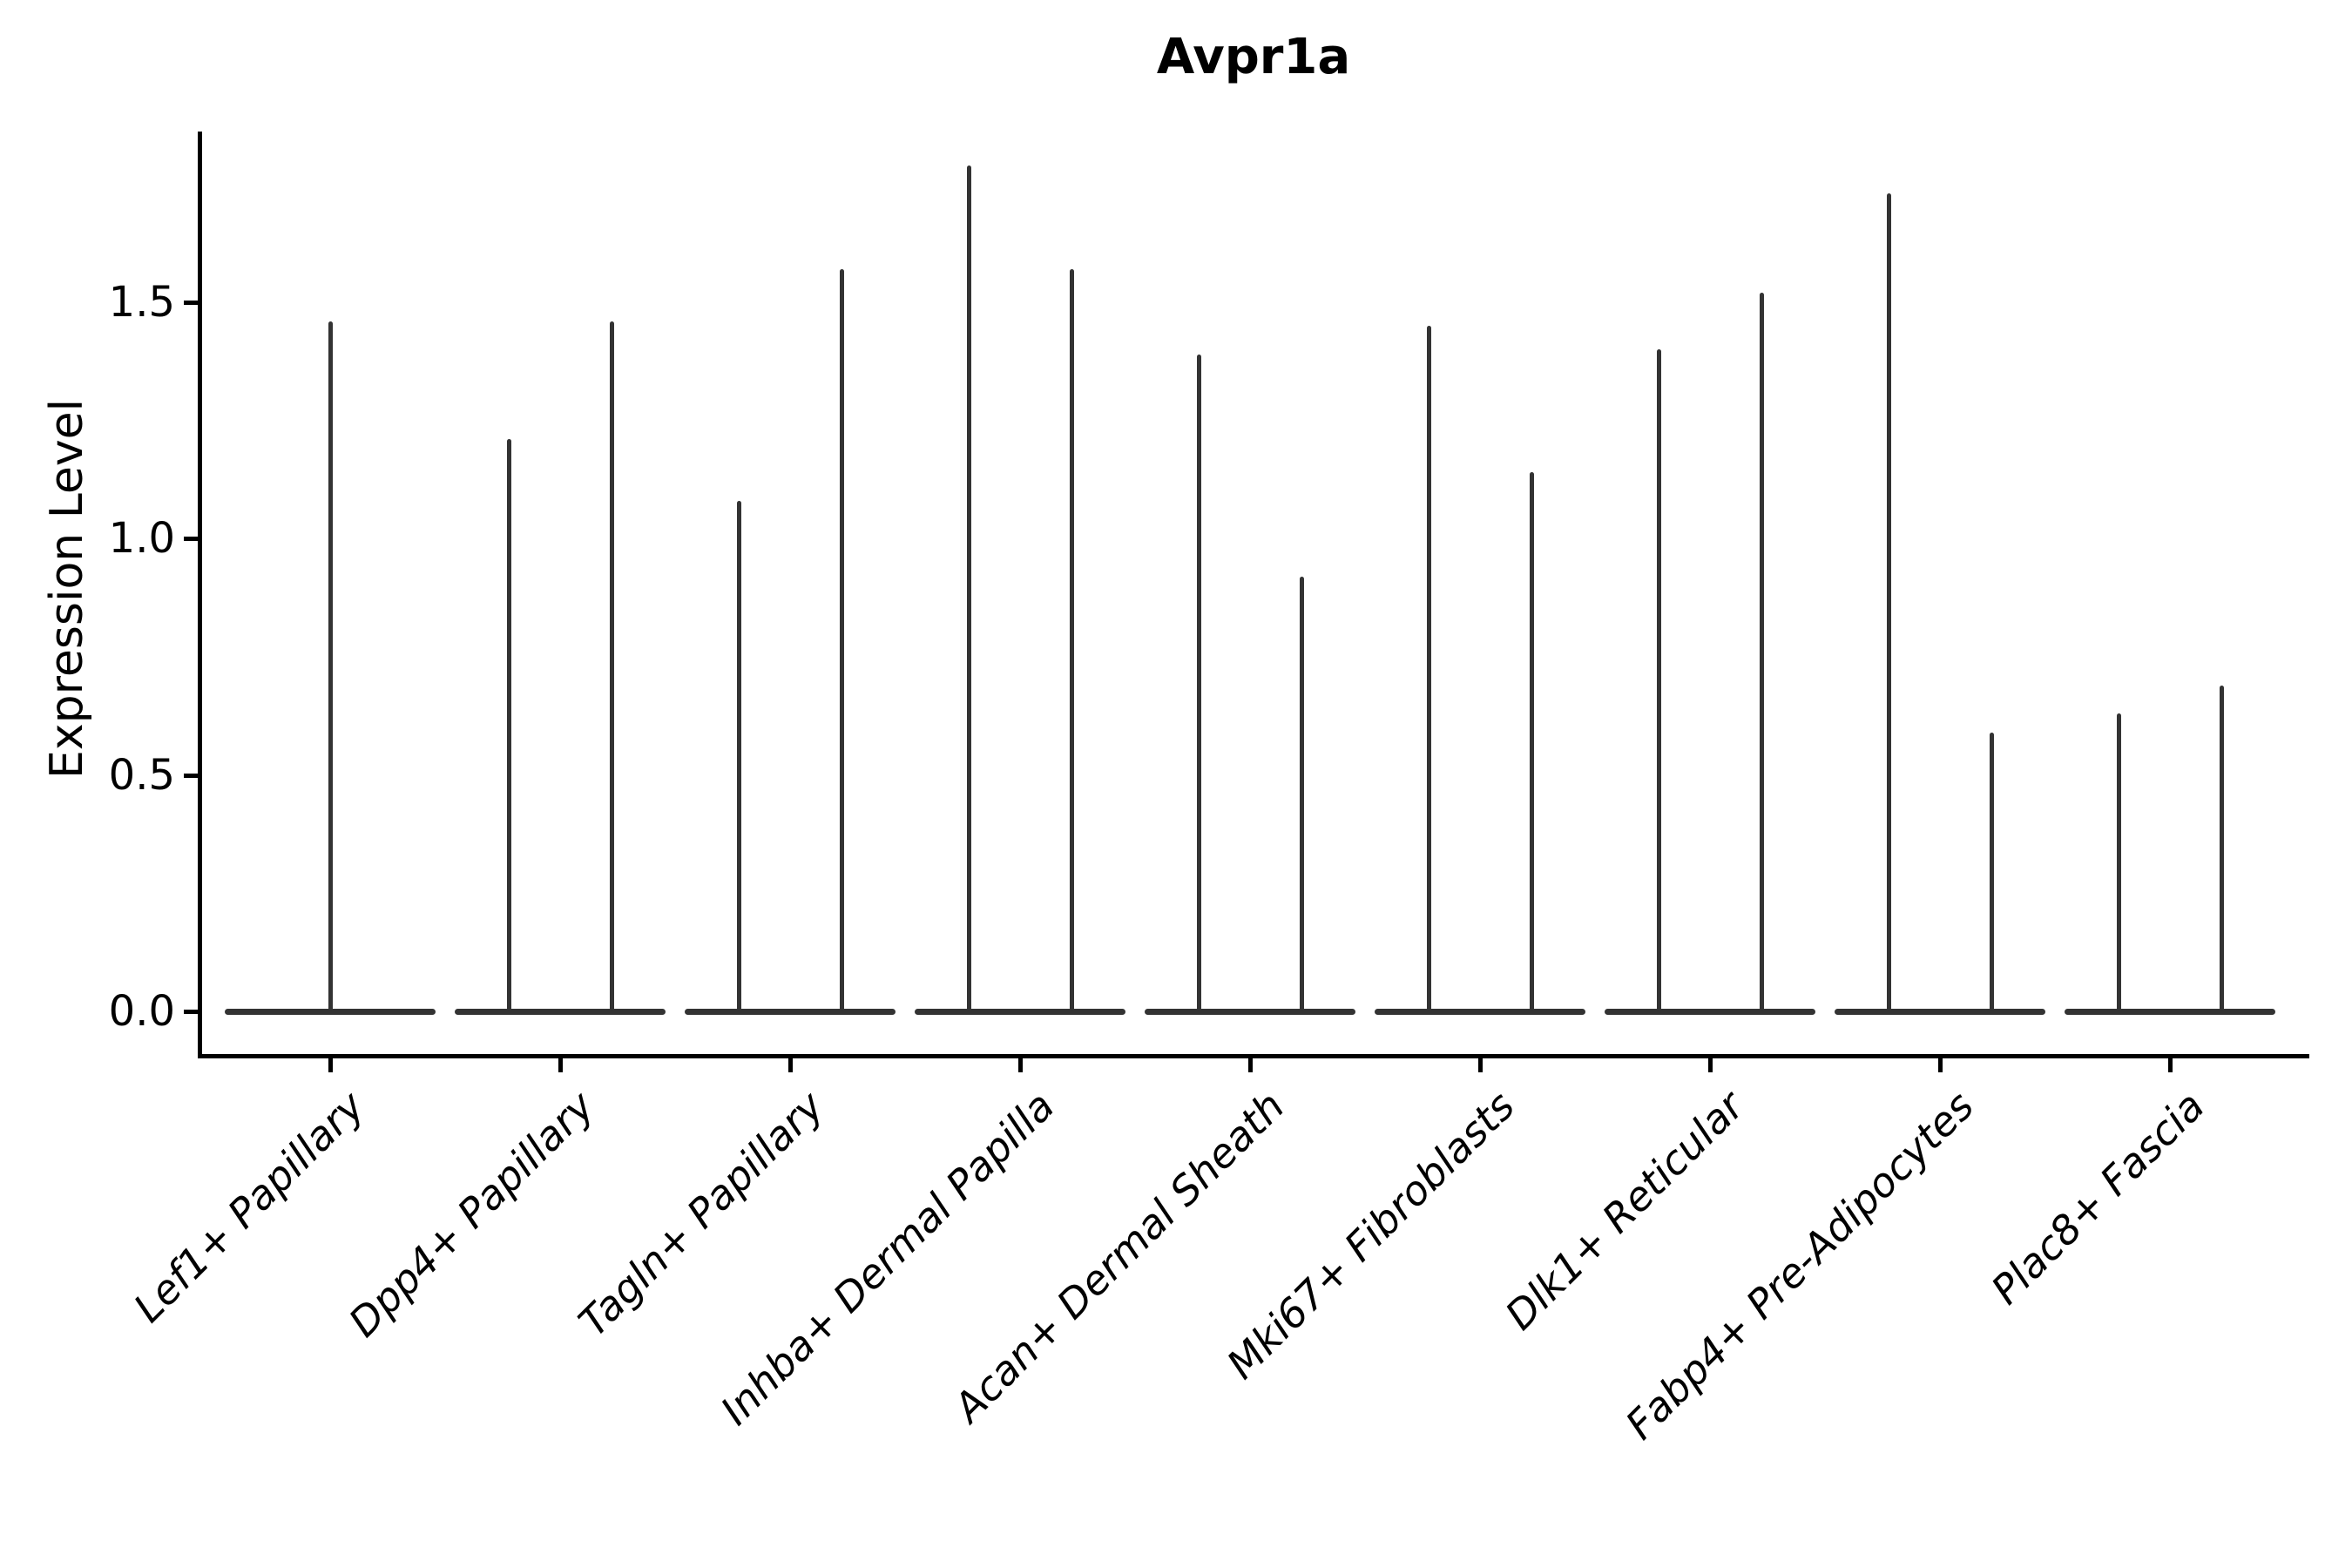 The width and height of the screenshot is (2352, 1568). What do you see at coordinates (471, 1214) in the screenshot?
I see `x-tick-label: Dpp4+ Papillary` at bounding box center [471, 1214].